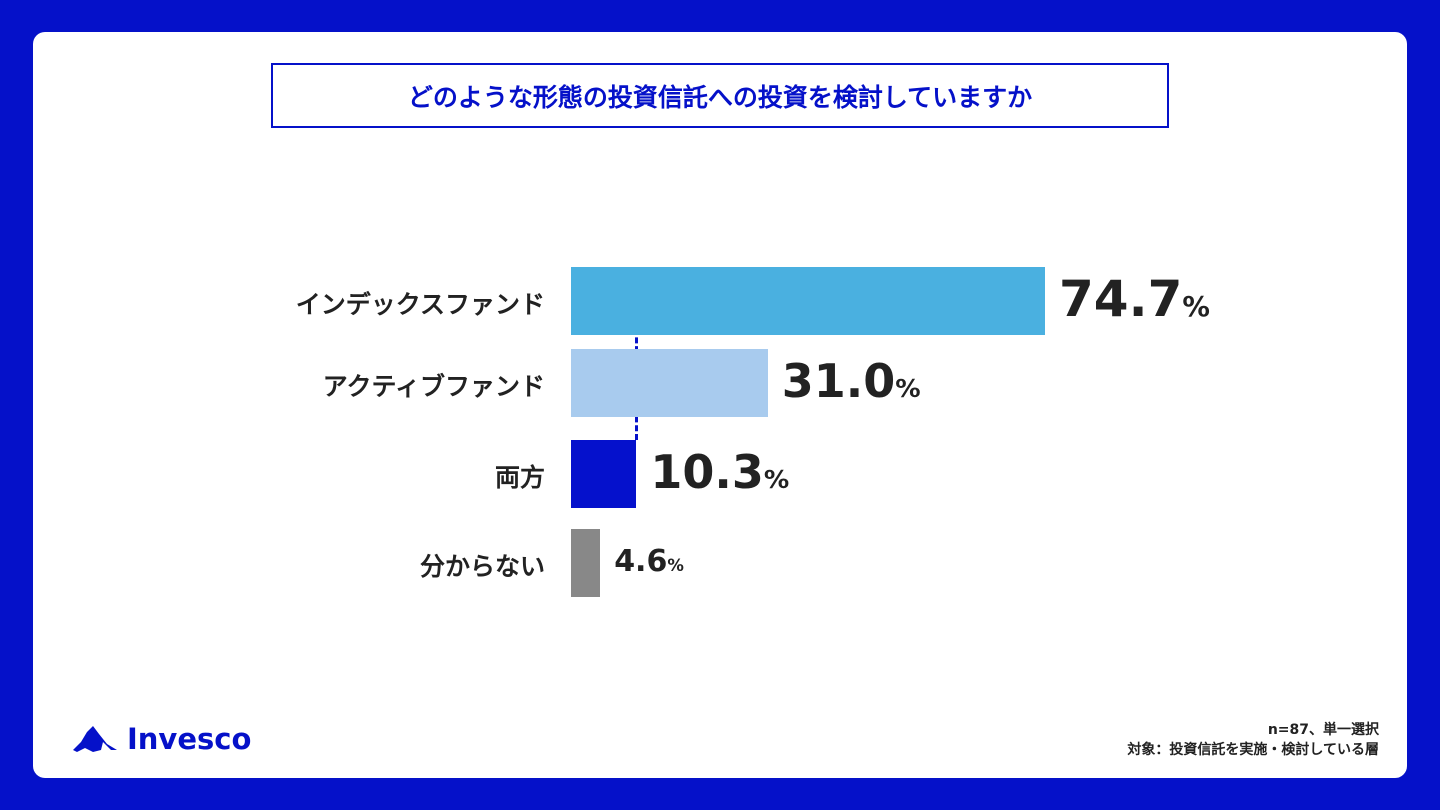 Image resolution: width=1440 pixels, height=810 pixels. What do you see at coordinates (641, 562) in the screenshot?
I see `value-number: 4.6` at bounding box center [641, 562].